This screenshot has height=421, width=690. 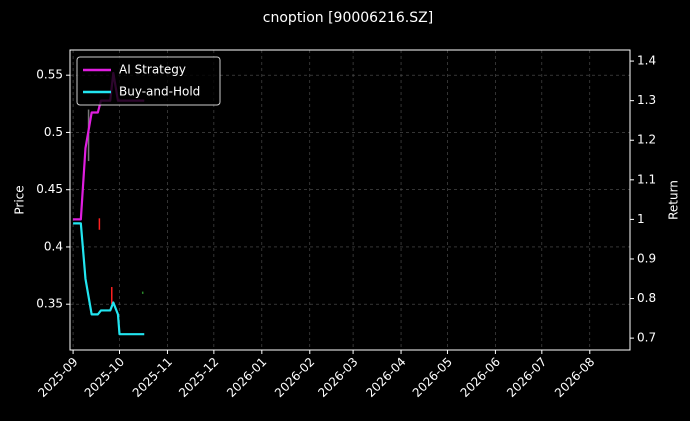 What do you see at coordinates (641, 219) in the screenshot?
I see `y2-tick-label: 1` at bounding box center [641, 219].